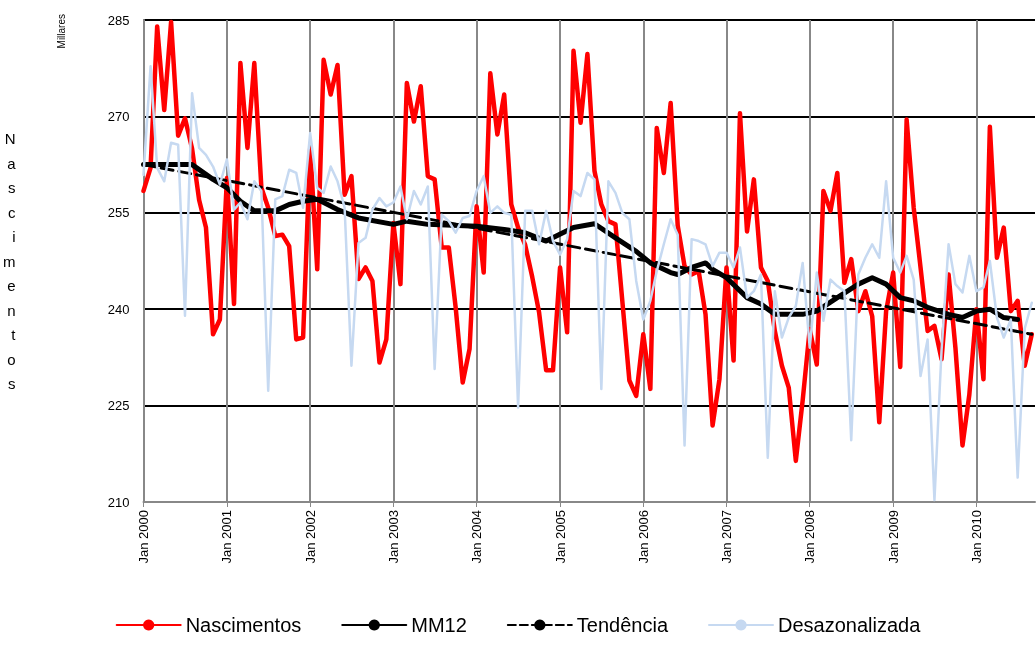 This screenshot has width=1036, height=646. Describe the element at coordinates (310, 537) in the screenshot. I see `x-tick-label: Jan 2002` at that location.